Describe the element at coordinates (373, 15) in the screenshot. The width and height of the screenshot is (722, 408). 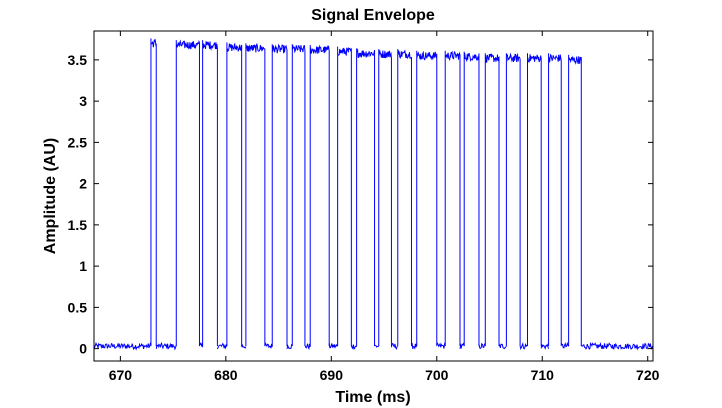
I see `chart-title: Signal Envelope` at that location.